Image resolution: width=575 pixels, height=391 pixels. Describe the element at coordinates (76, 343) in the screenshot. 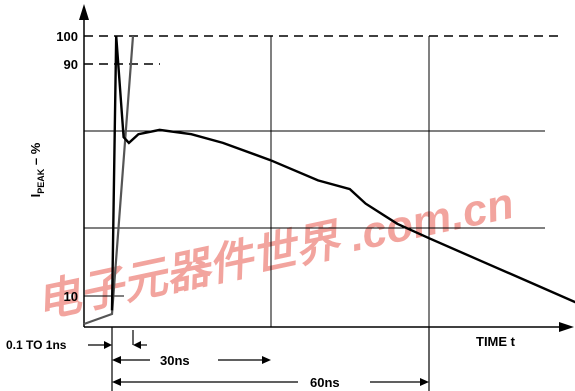

I see `rise-time-annotation: 0.1 TO 1ns` at that location.